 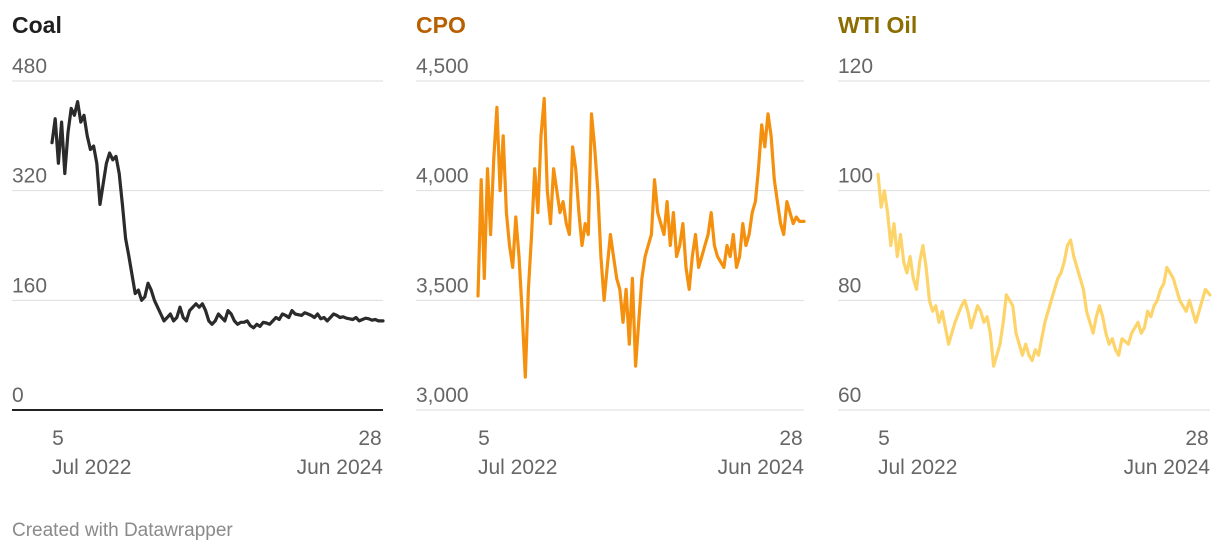 What do you see at coordinates (340, 467) in the screenshot?
I see `coal-x-tick-label: Jun 2024` at bounding box center [340, 467].